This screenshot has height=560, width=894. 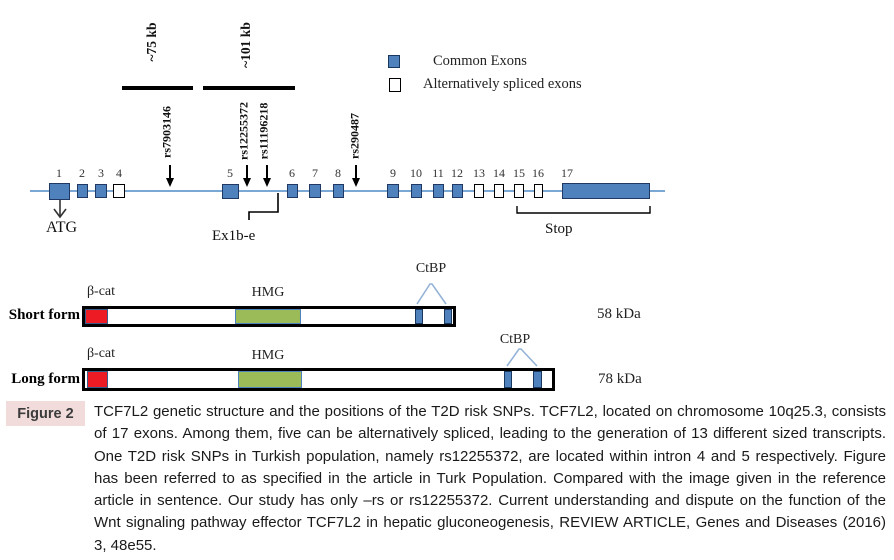 I want to click on exon-number: 15, so click(x=519, y=173).